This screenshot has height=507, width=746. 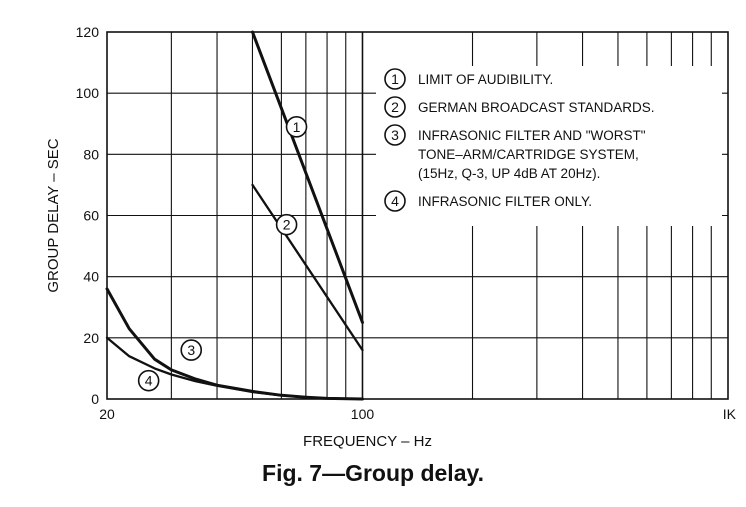 I want to click on legend-marker-4: 4, so click(x=395, y=201).